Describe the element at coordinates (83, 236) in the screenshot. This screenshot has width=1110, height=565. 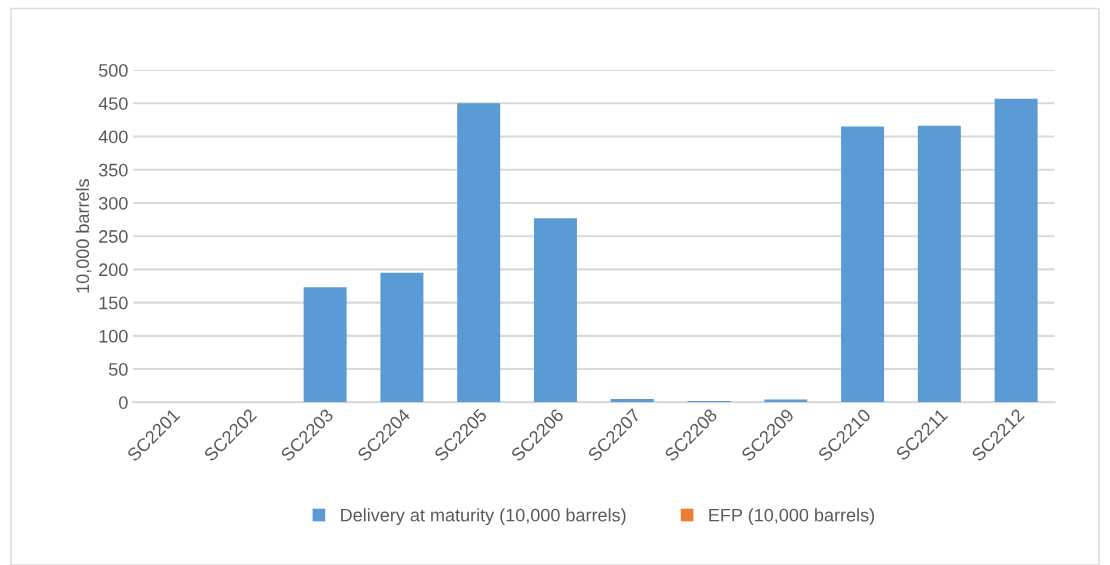
I see `y-axis-title: 10,000 barrels` at that location.